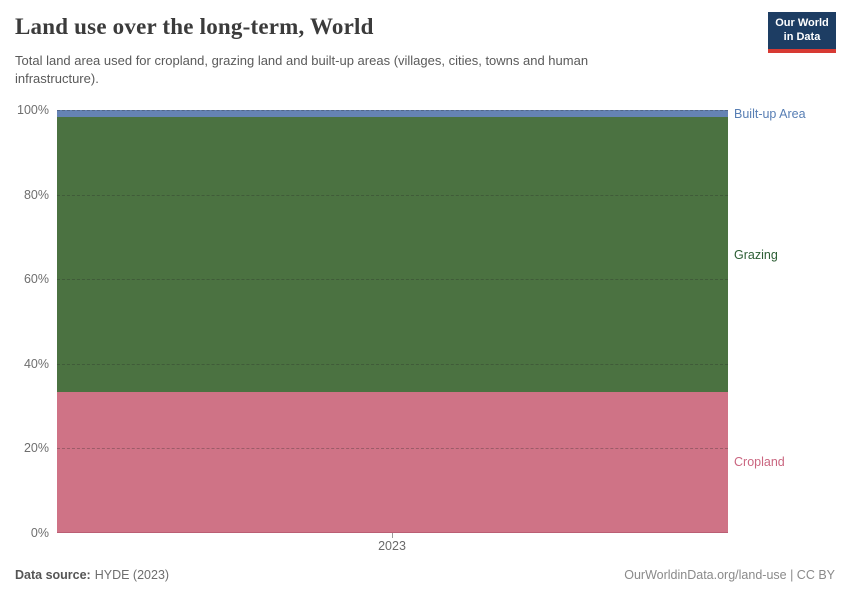 The height and width of the screenshot is (600, 850). I want to click on data-source: Data source: HYDE (2023), so click(92, 575).